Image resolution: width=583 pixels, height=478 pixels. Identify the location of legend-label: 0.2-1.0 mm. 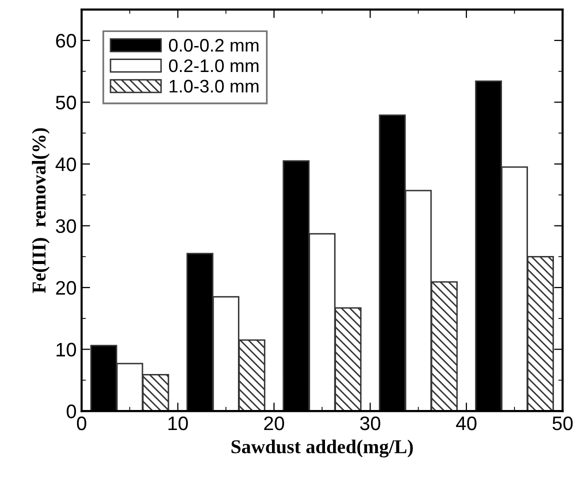
(213, 65).